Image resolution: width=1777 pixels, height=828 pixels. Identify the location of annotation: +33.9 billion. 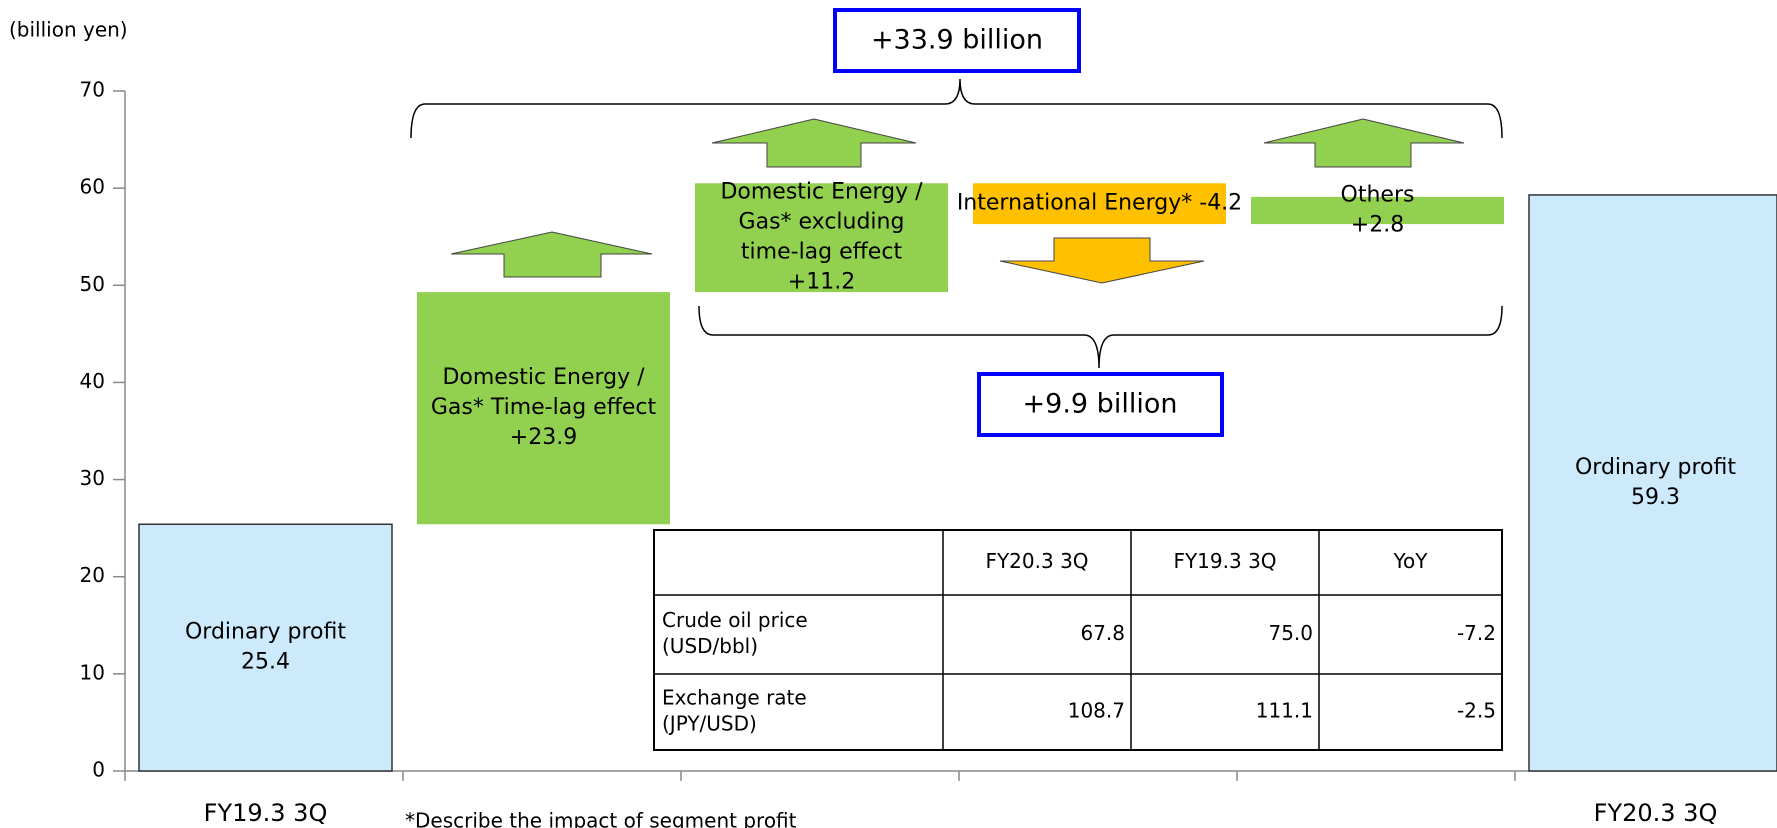
(957, 40).